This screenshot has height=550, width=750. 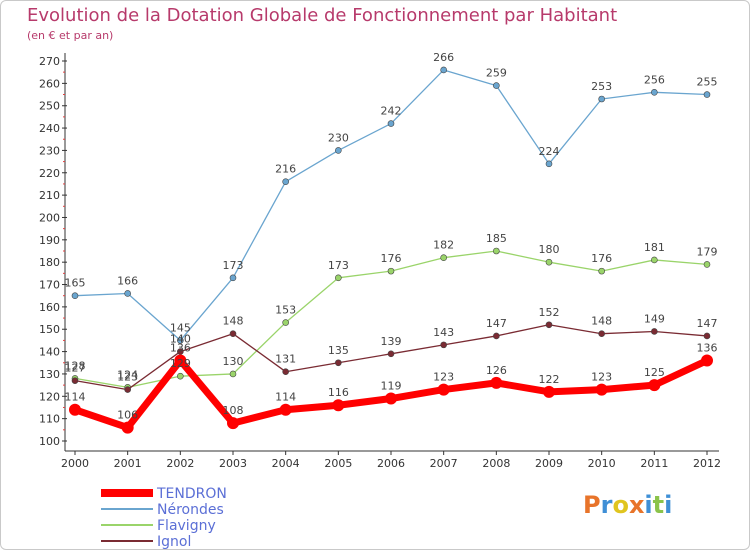 I want to click on y-tick-label: 130, so click(x=49, y=374).